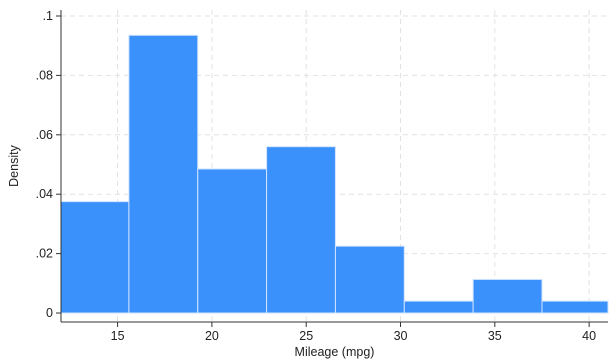 The image size is (612, 360). I want to click on y-tick-label: .1, so click(48, 16).